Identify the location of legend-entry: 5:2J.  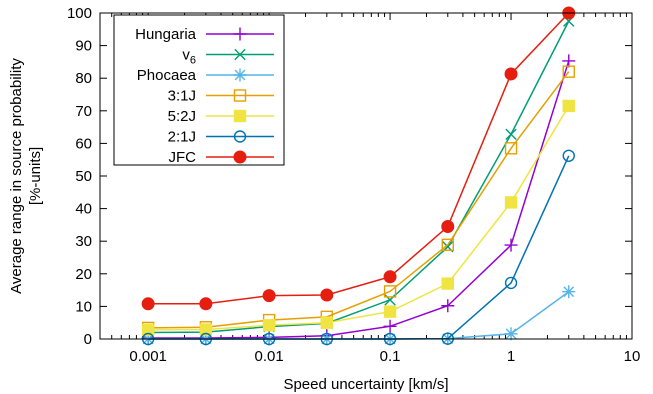
(221, 116).